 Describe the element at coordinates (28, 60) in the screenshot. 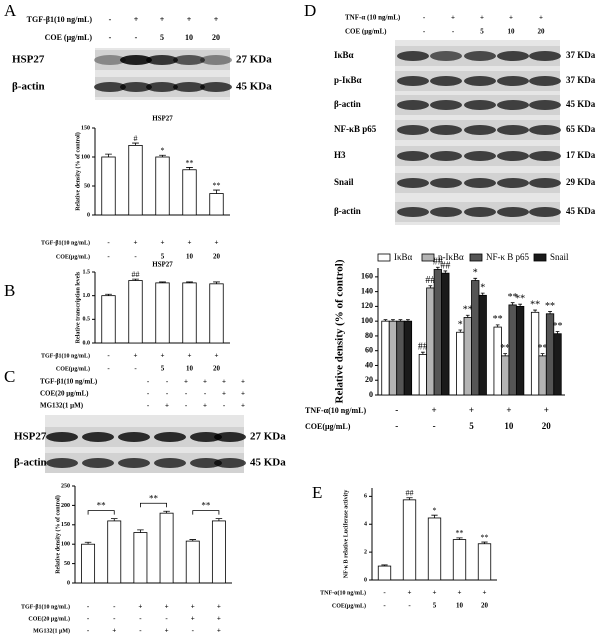

I see `band-name: HSP27` at that location.